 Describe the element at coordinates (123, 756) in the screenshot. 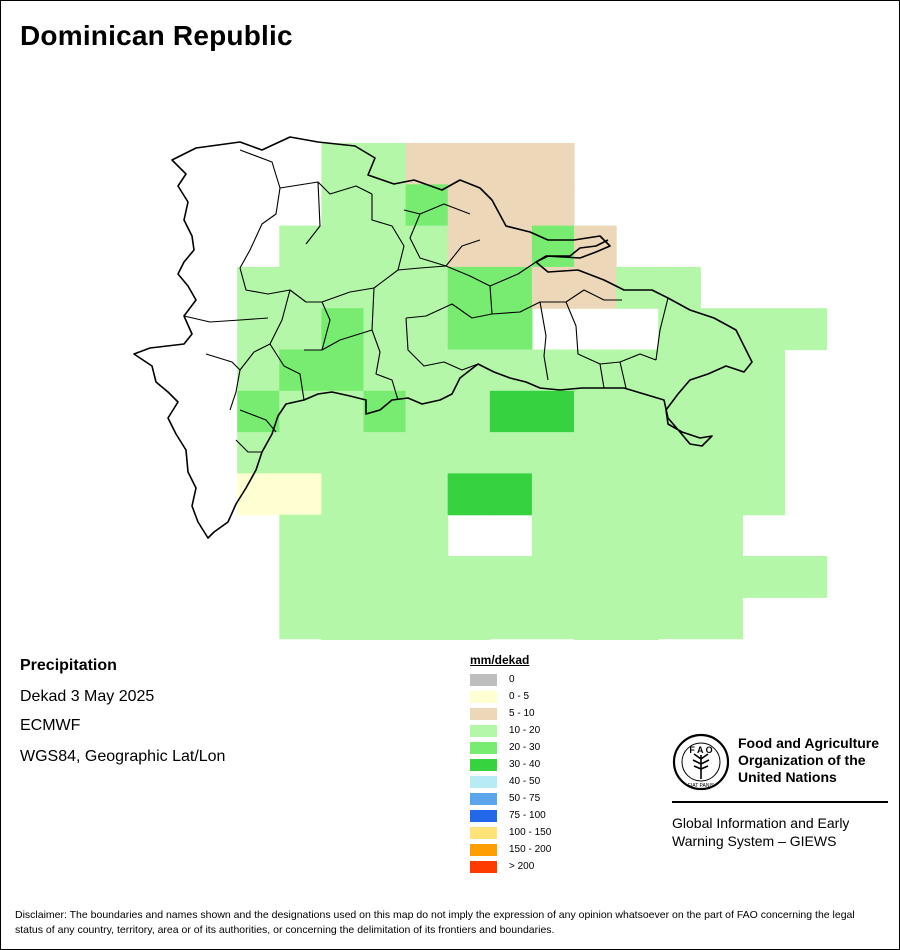

I see `projection-label: WGS84, Geographic Lat/Lon` at that location.